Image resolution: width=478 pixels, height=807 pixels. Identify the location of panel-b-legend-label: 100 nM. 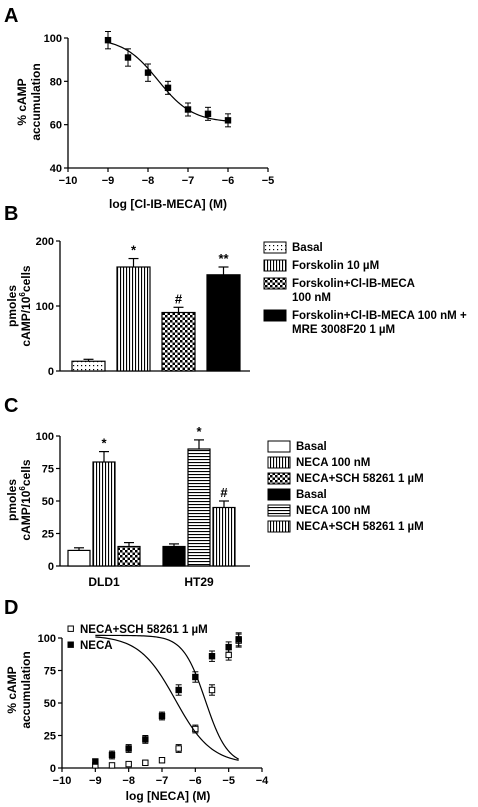
(311, 298).